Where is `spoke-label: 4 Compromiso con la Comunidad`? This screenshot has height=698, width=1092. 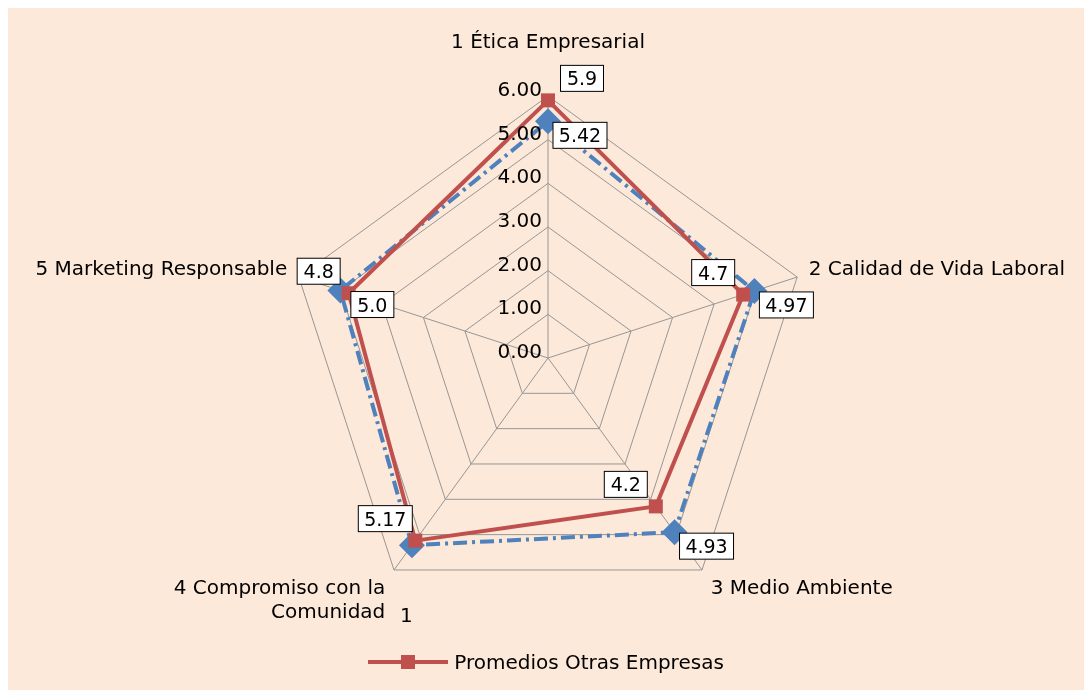 spoke-label: 4 Compromiso con la Comunidad is located at coordinates (279, 599).